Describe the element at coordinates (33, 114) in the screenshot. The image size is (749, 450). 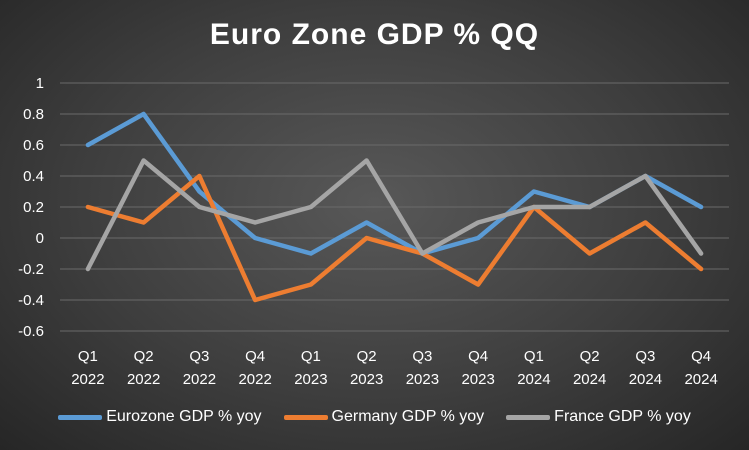
I see `y-tick-label: 0.8` at that location.